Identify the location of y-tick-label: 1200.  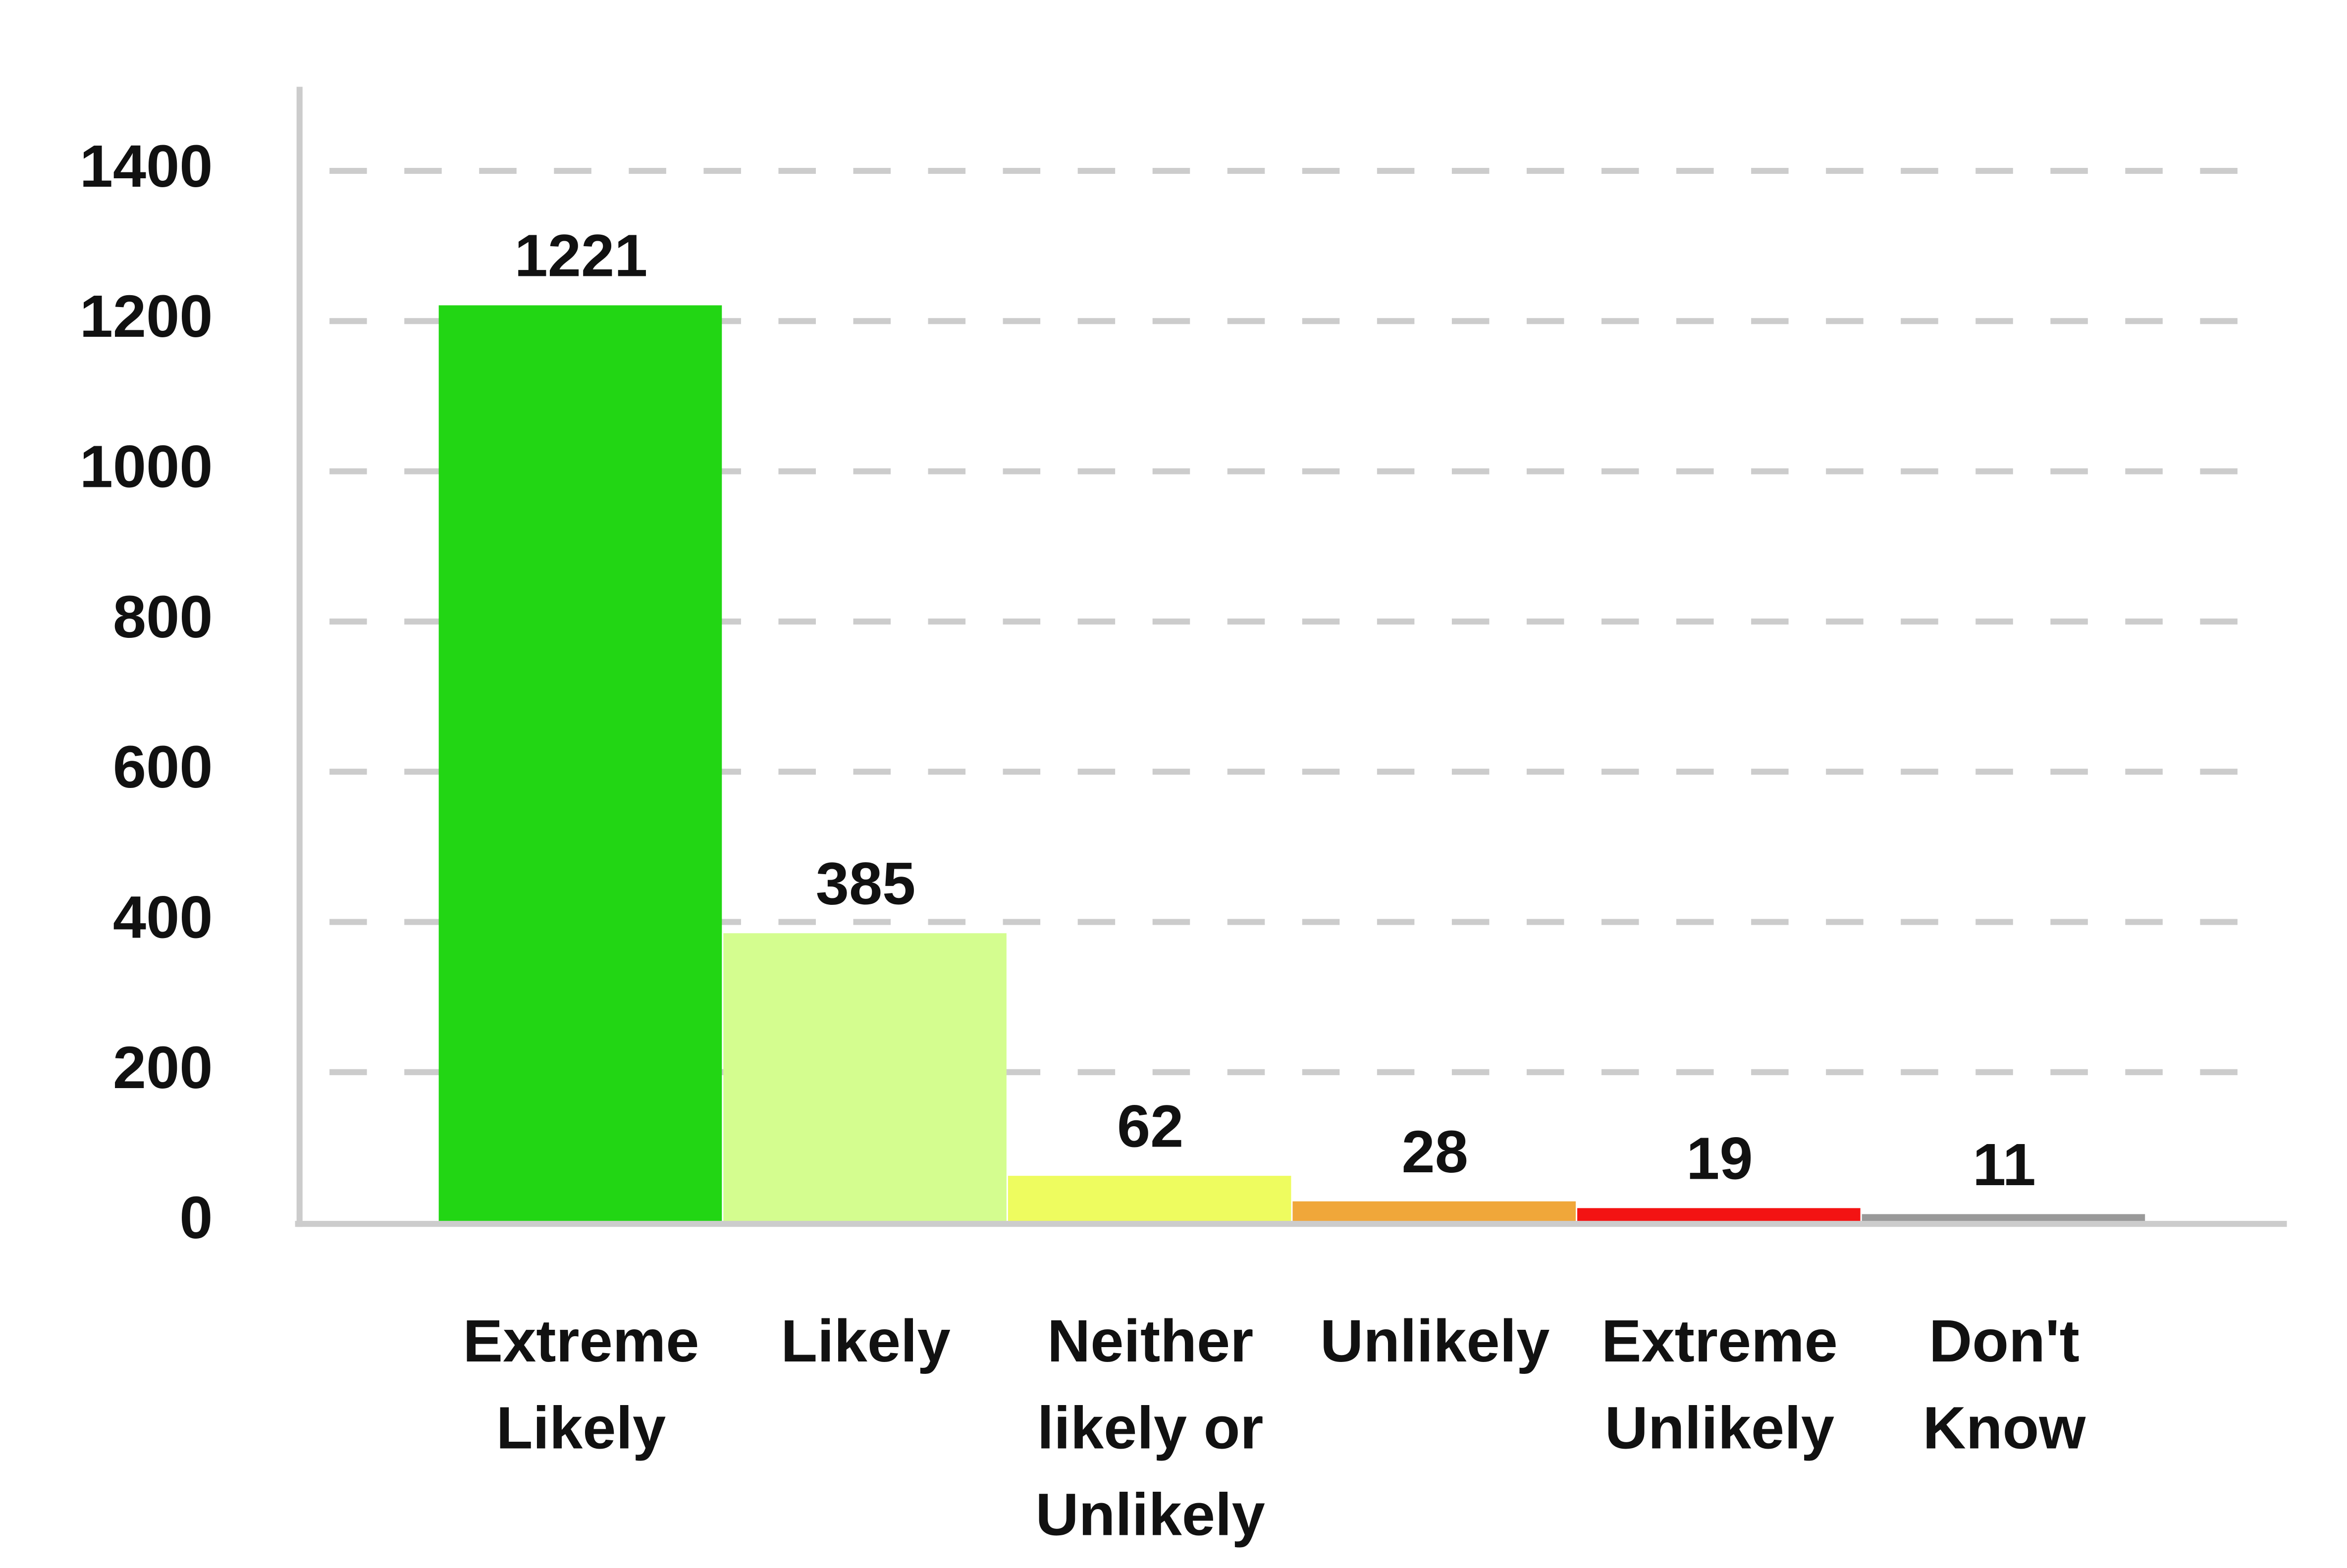
(146, 317).